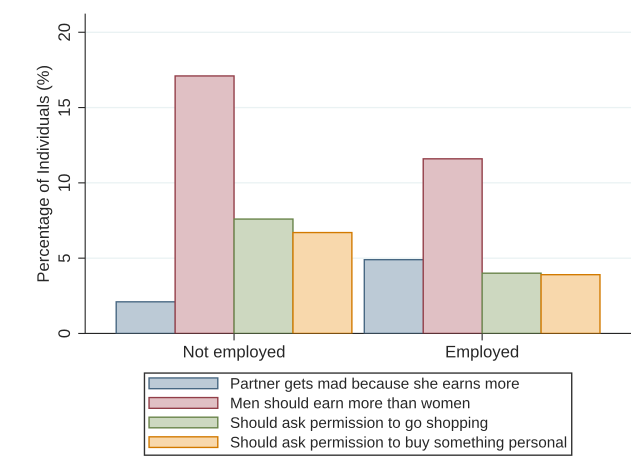  I want to click on legend-label: Partner gets mad because she earns more, so click(375, 385).